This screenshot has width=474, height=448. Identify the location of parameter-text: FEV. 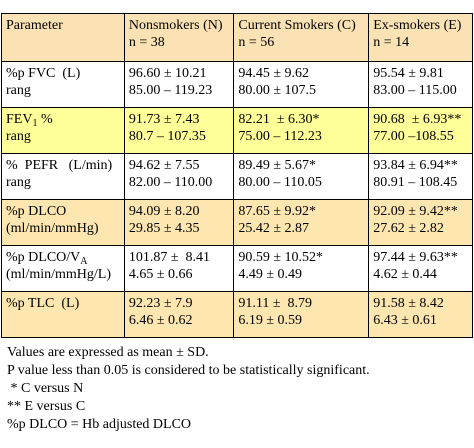
(19, 119).